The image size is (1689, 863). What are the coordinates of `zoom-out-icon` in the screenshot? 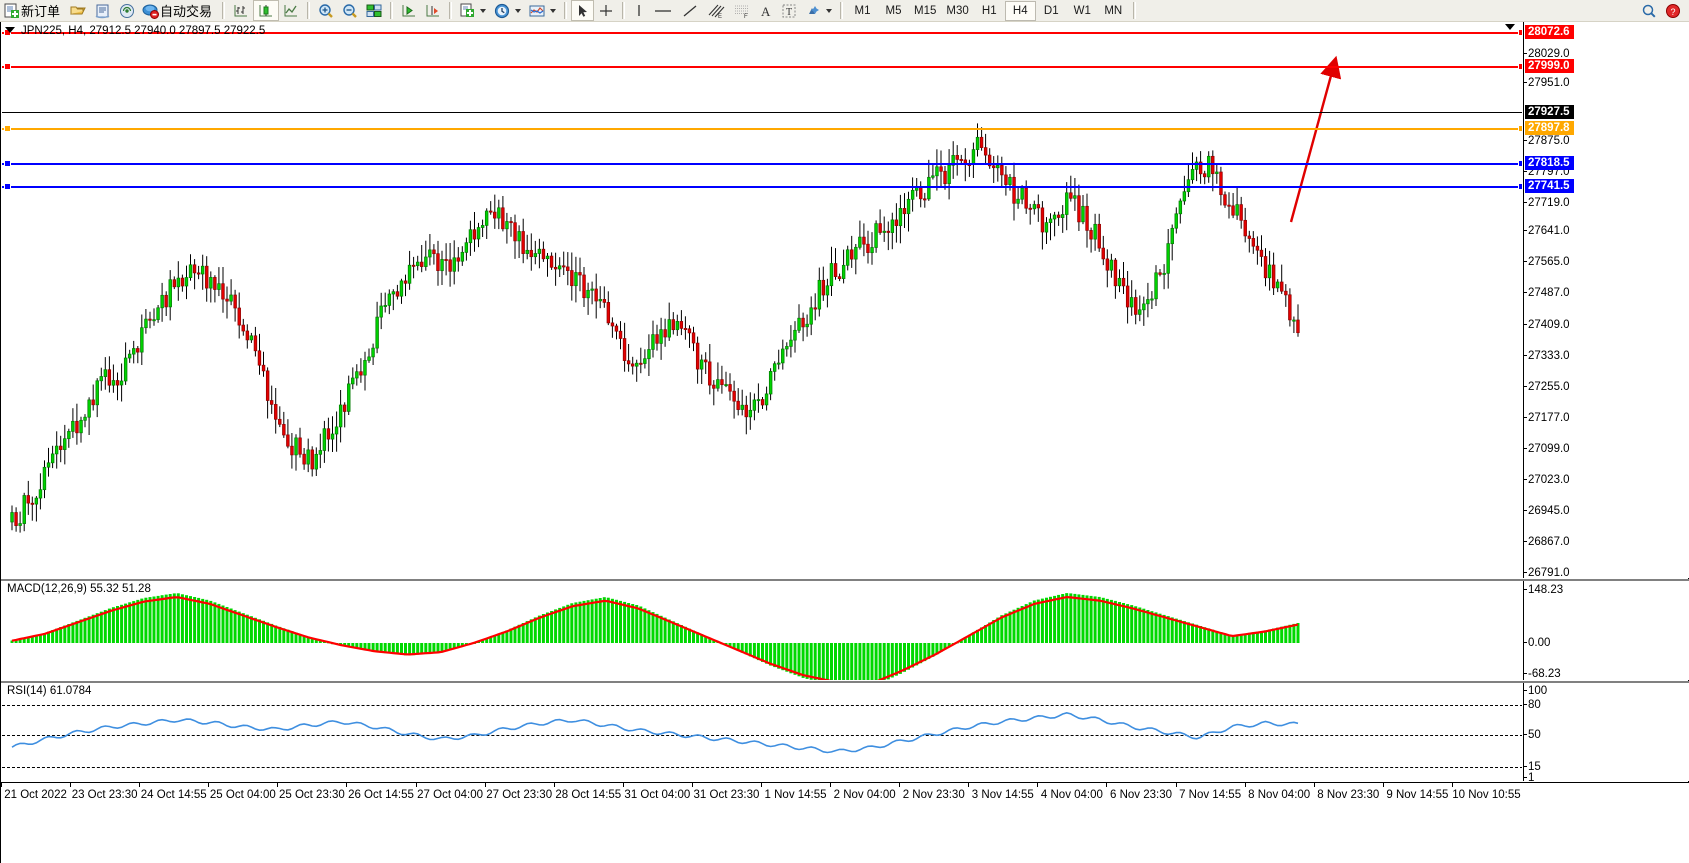 It's located at (350, 10).